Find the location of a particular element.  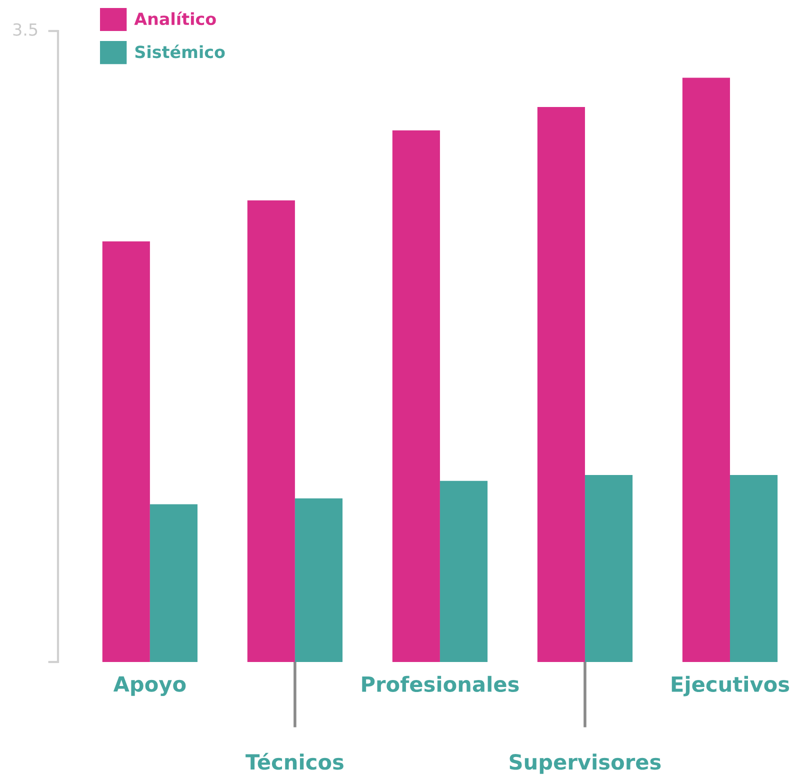

x-tick-label: Apoyo is located at coordinates (149, 686).